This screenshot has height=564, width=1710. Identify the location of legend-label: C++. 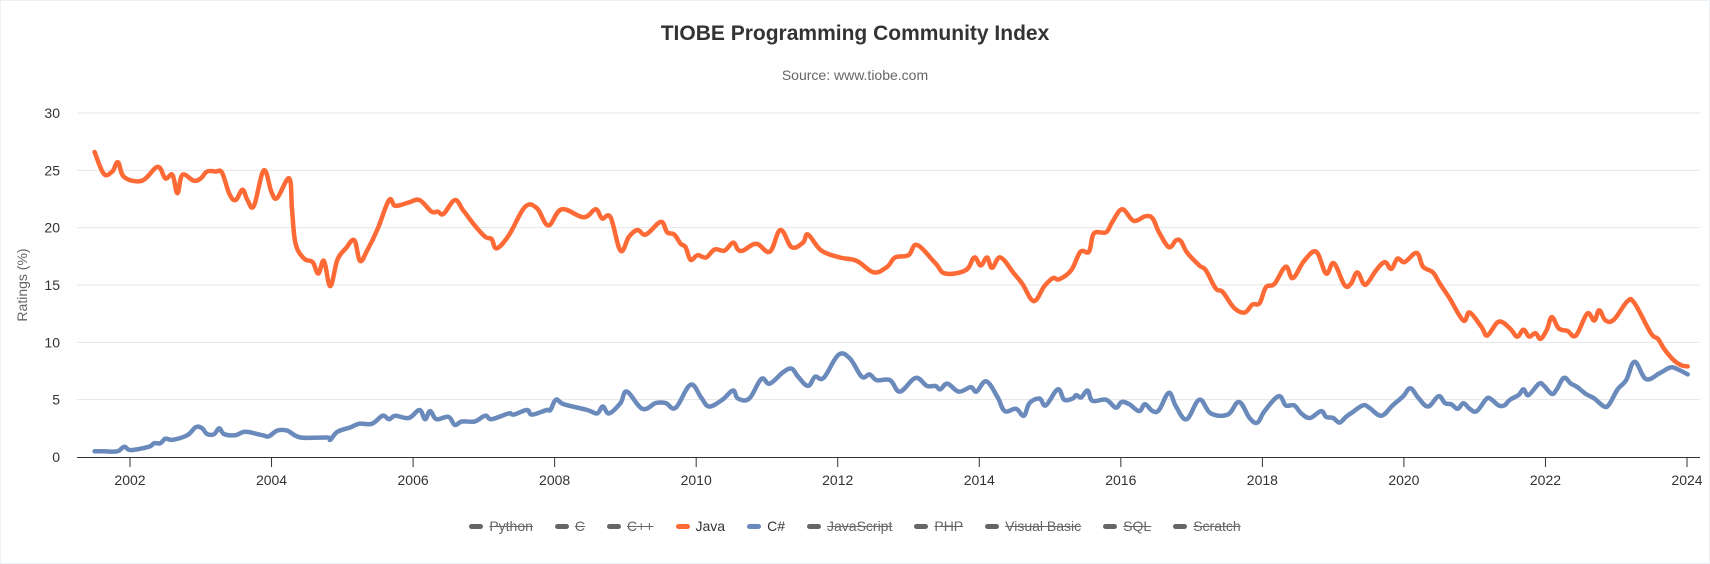
(640, 526).